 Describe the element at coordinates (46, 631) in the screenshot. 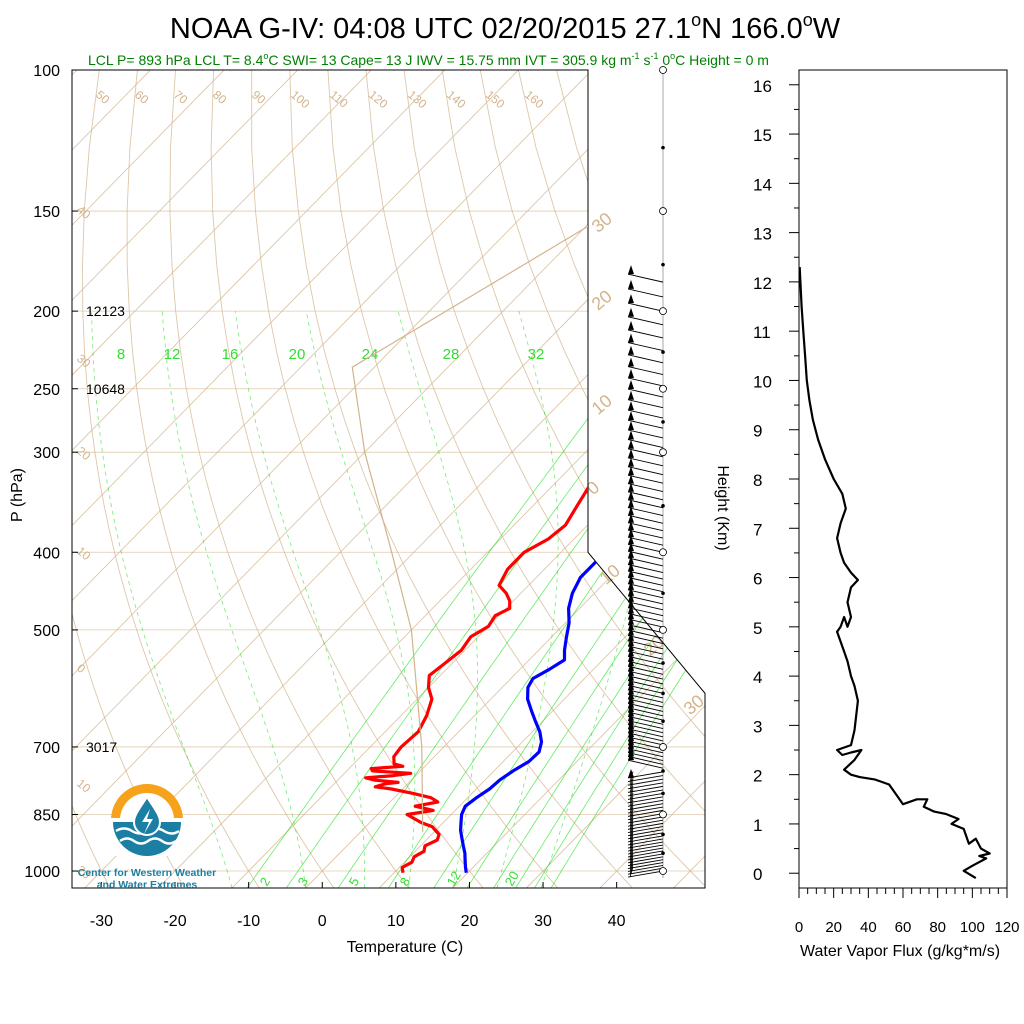

I see `y-tick-label: 500` at that location.